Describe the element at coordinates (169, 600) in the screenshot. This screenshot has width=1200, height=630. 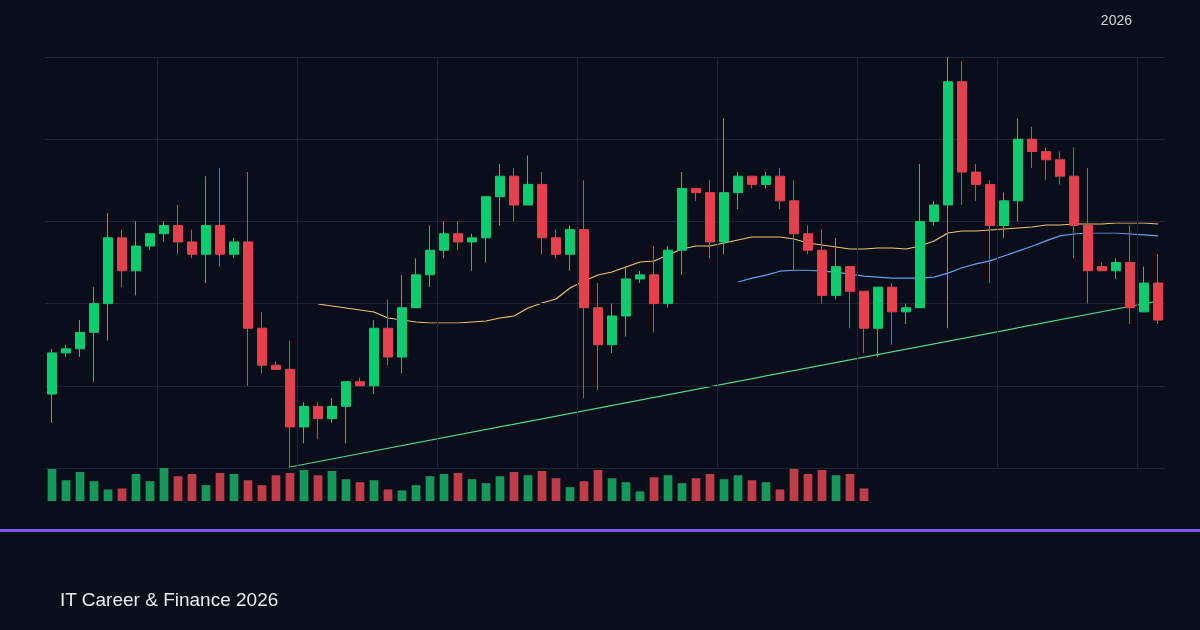
I see `text: IT Career & Finance 2026` at that location.